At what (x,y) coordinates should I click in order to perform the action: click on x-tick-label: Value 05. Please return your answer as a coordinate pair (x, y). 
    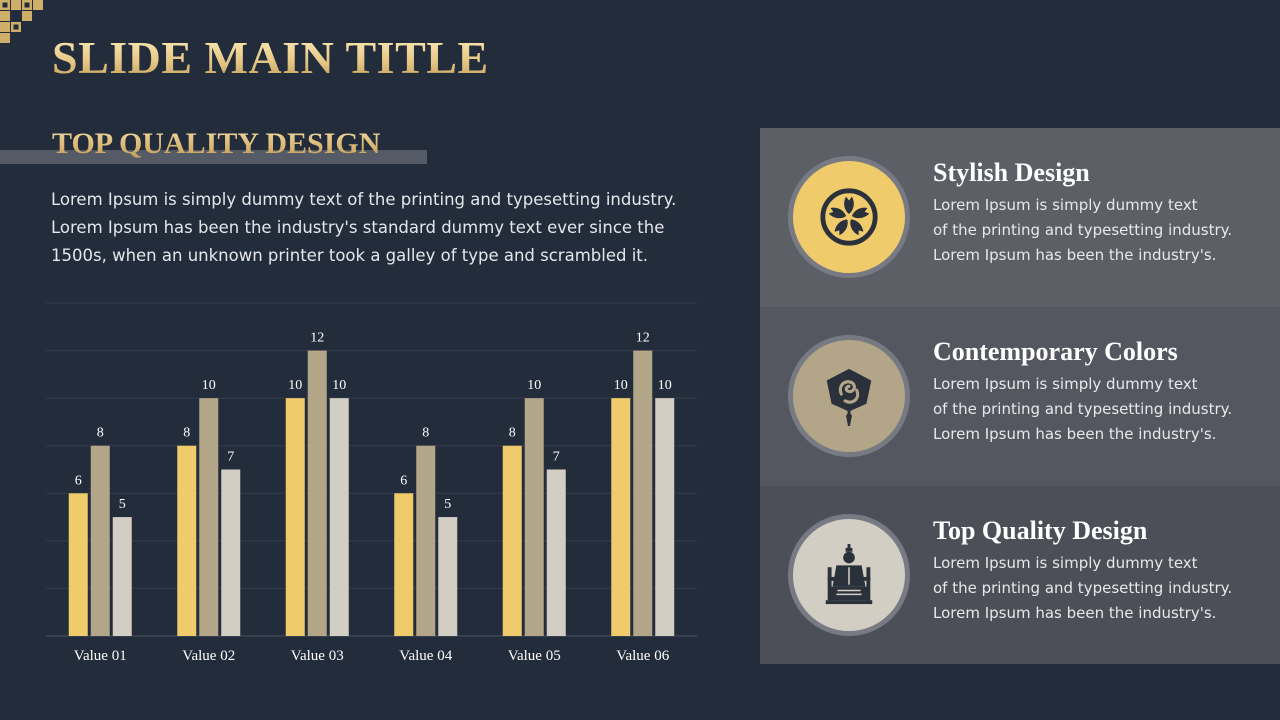
    Looking at the image, I should click on (534, 656).